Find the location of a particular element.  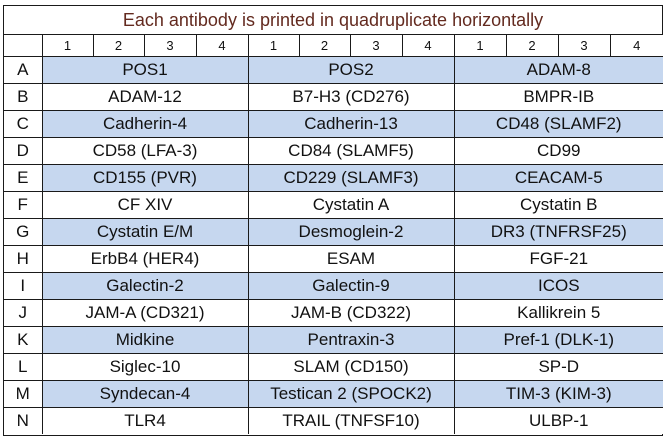

antibody-cell: Cystatin B is located at coordinates (558, 205).